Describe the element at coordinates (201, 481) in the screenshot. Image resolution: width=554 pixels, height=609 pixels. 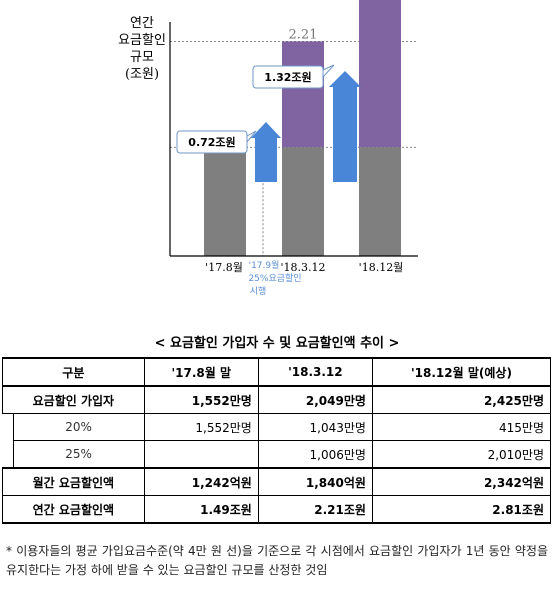
I see `table-cell: 1,242억원` at that location.